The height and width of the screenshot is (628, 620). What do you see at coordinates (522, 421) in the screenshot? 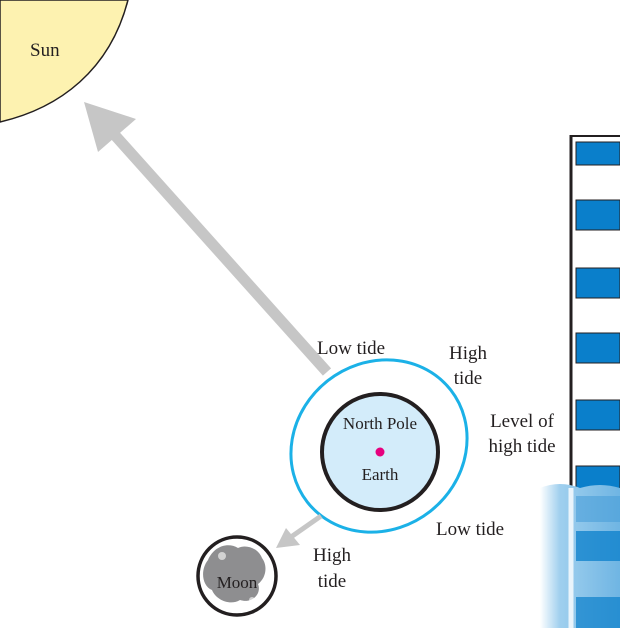
I see `level-of-high-tide-line1: Level of` at bounding box center [522, 421].